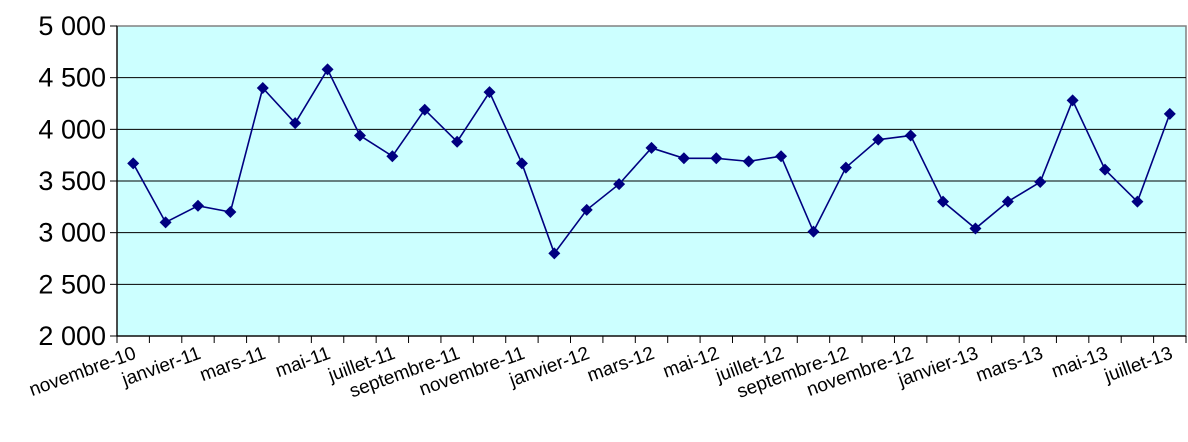 This screenshot has height=442, width=1188. Describe the element at coordinates (72, 26) in the screenshot. I see `y-tick-label: 5 000` at that location.